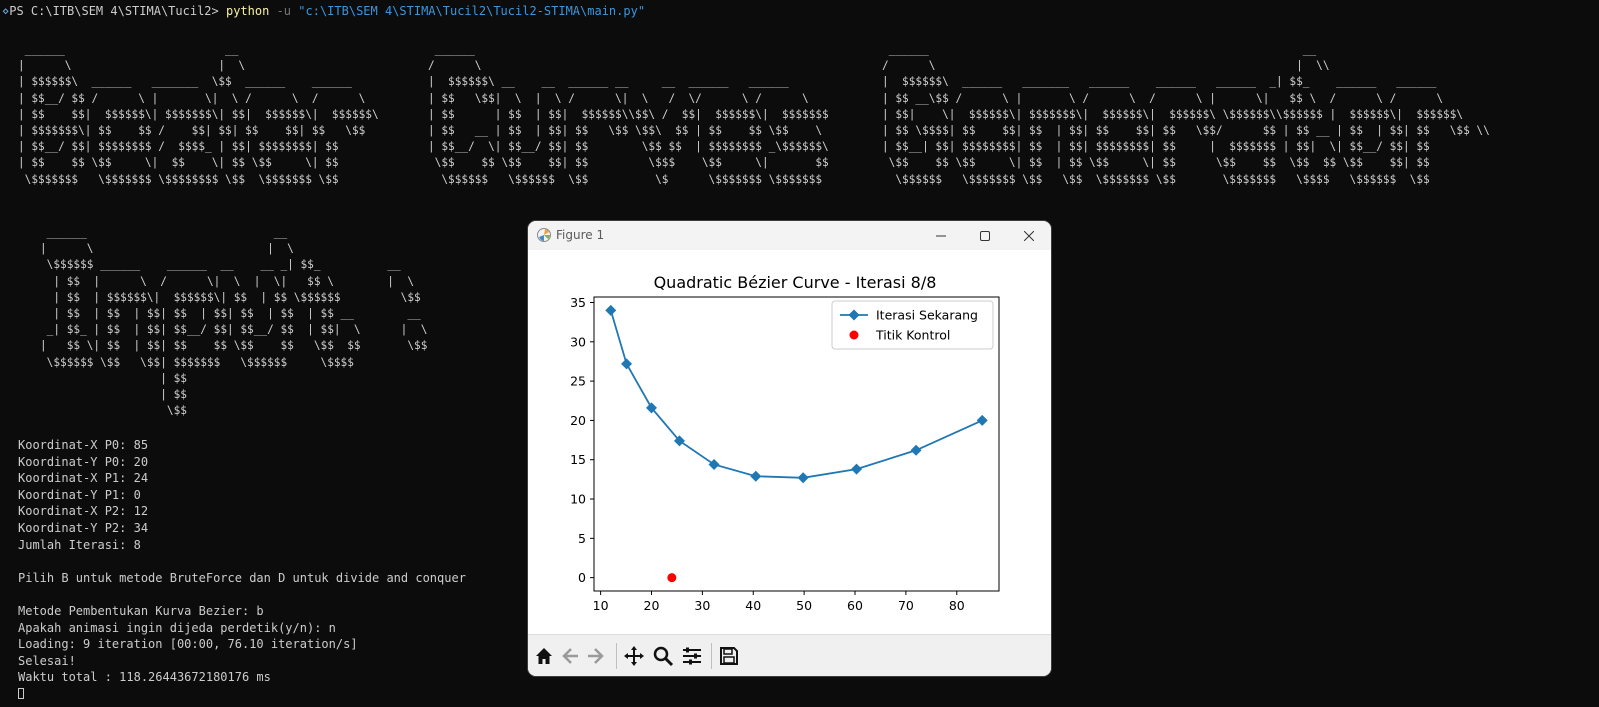  Describe the element at coordinates (247, 11) in the screenshot. I see `command-text: python` at that location.